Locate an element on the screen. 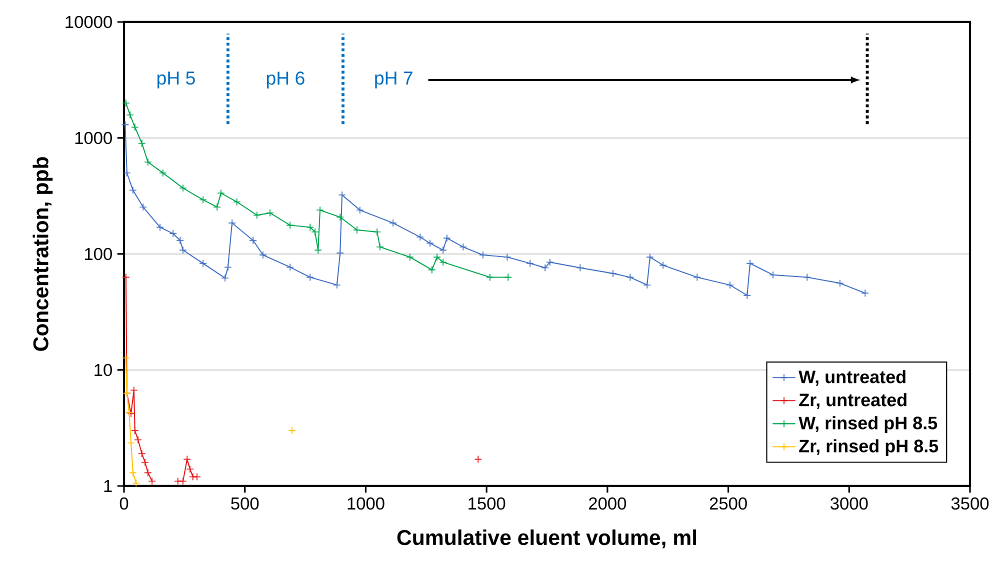  x-tick-label: 1500 is located at coordinates (487, 503).